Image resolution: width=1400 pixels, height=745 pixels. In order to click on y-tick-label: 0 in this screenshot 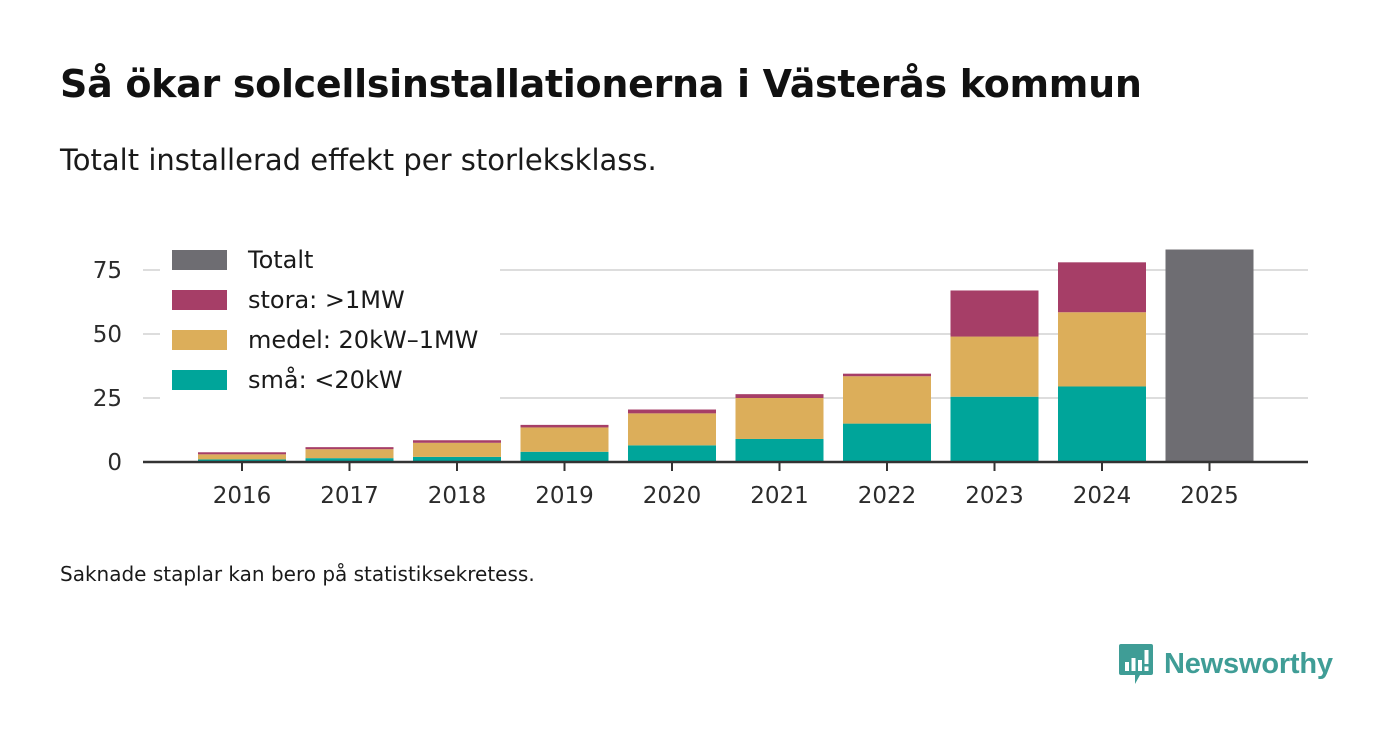, I will do `click(114, 463)`.